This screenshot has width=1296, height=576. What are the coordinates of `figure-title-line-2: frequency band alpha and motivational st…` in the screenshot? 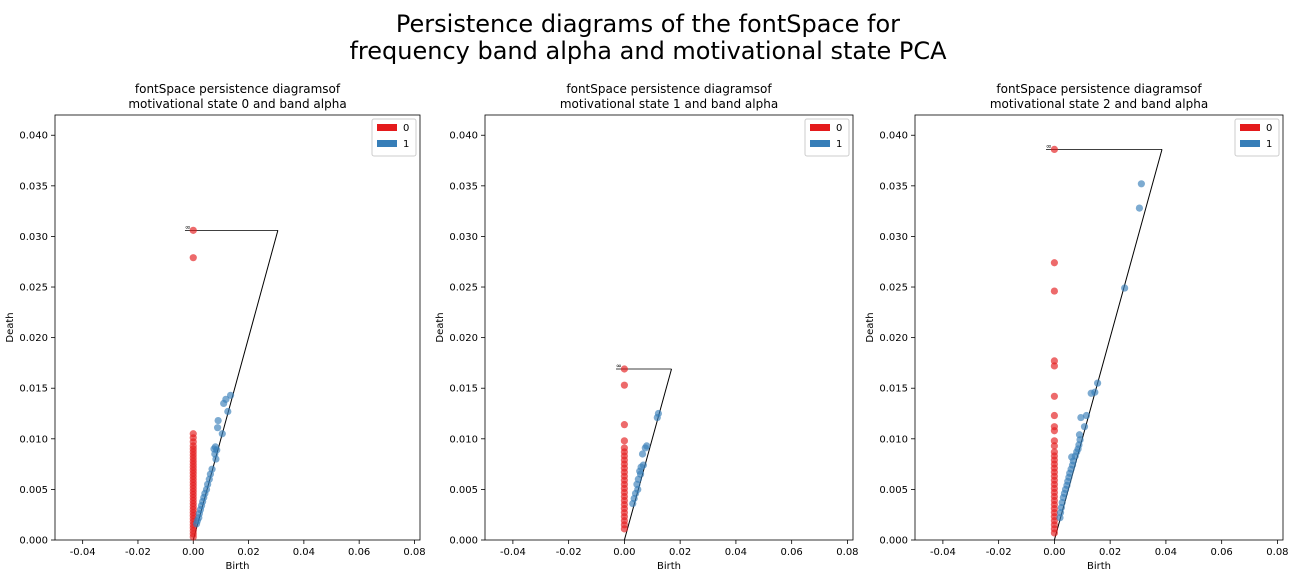 It's located at (648, 51).